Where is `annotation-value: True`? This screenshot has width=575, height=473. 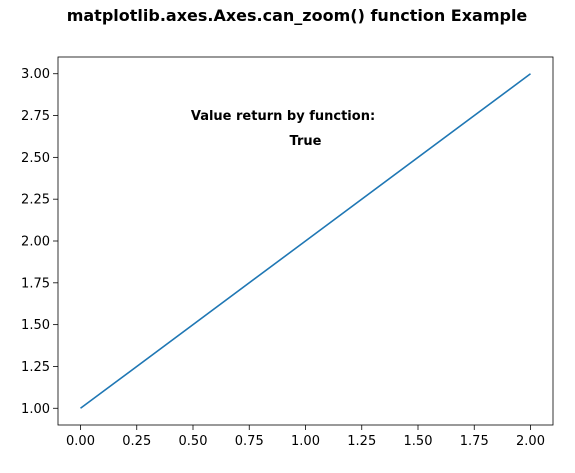 annotation-value: True is located at coordinates (306, 141).